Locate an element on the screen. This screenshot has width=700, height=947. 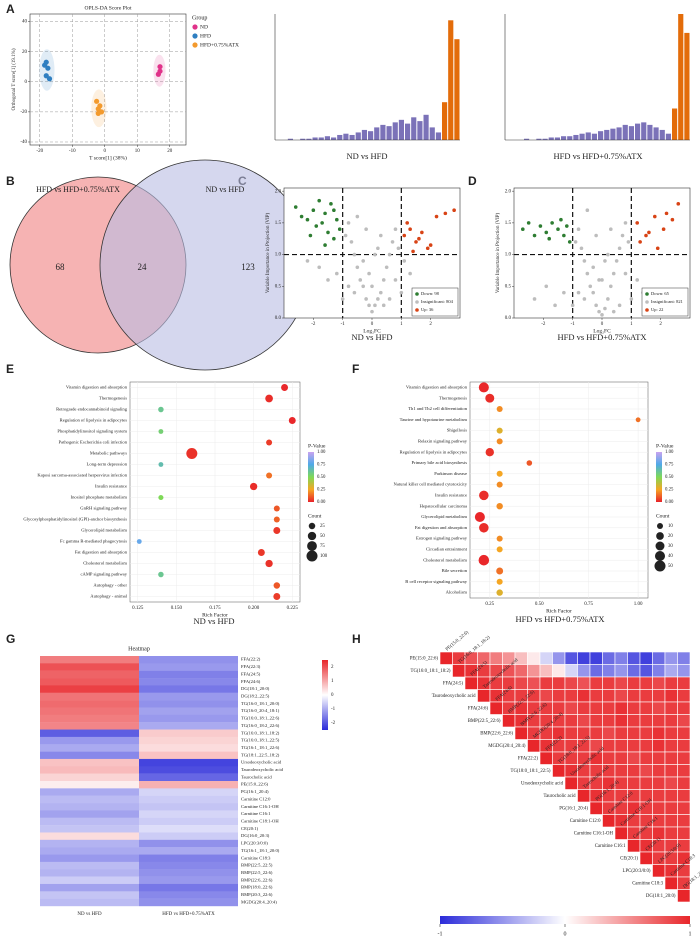
row-label: DG(18:1_20:0) is located at coordinates (255, 688).